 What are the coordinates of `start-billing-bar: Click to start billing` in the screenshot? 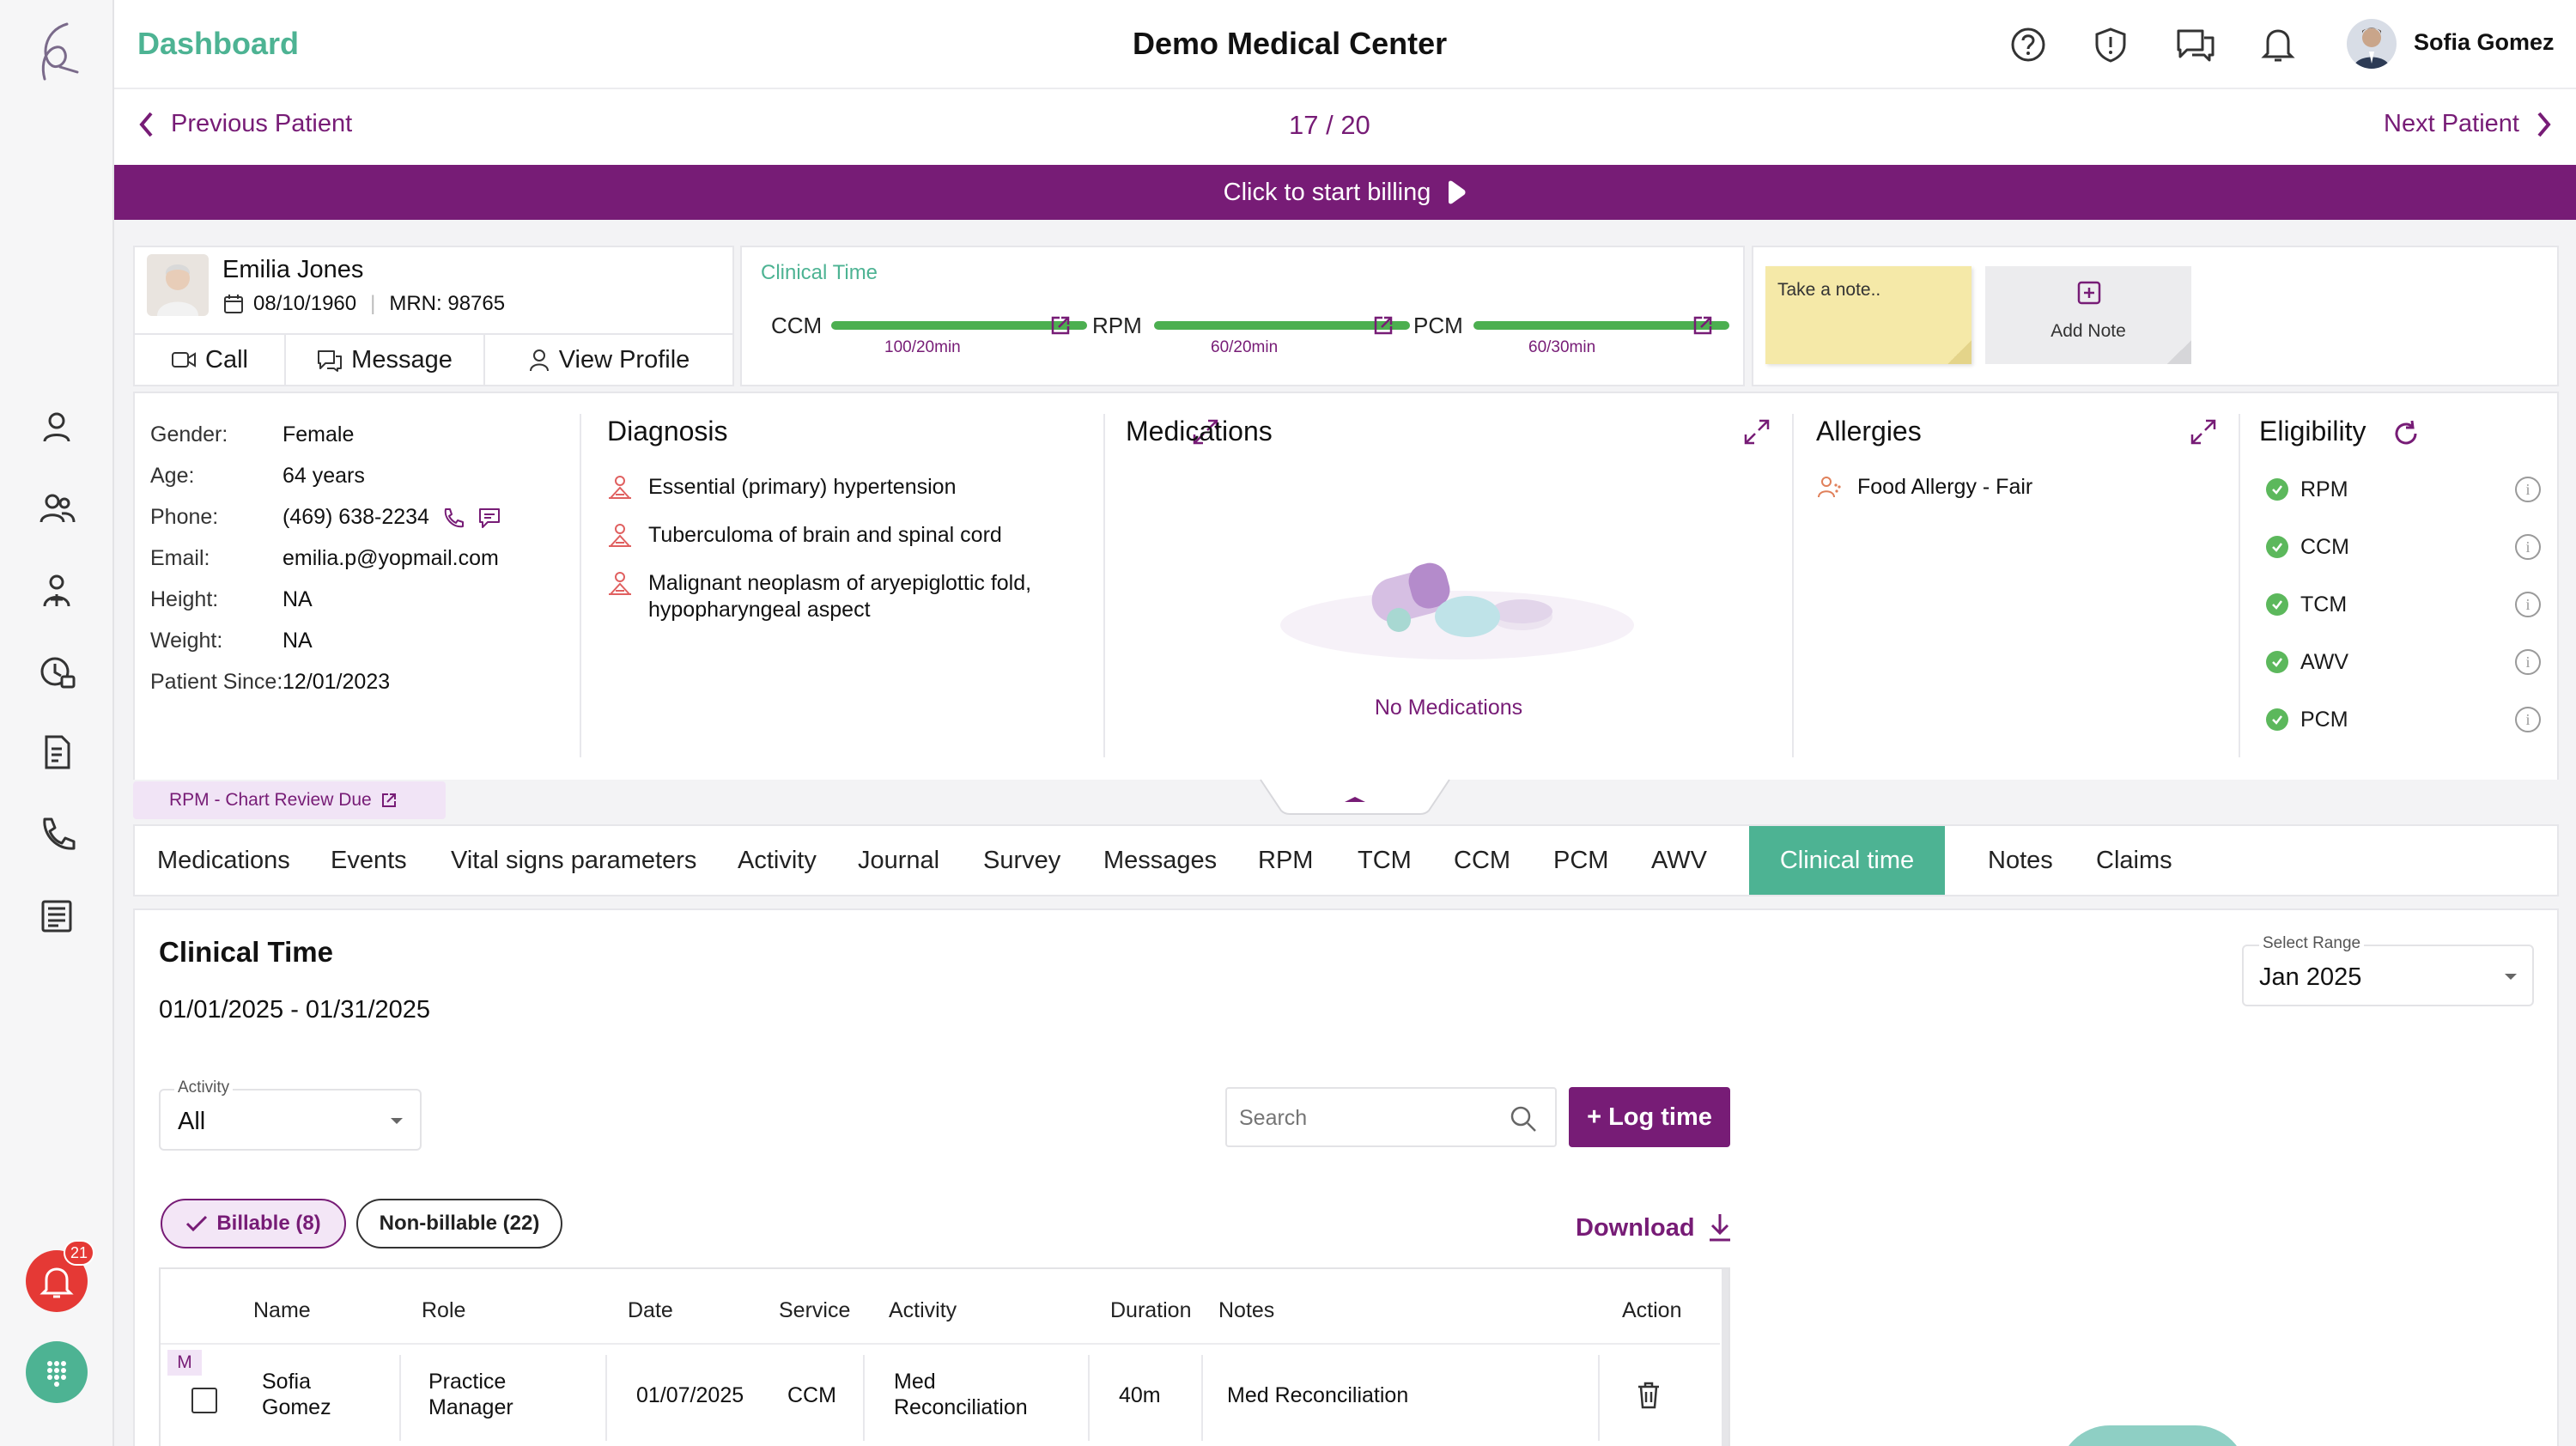 It's located at (1345, 193).